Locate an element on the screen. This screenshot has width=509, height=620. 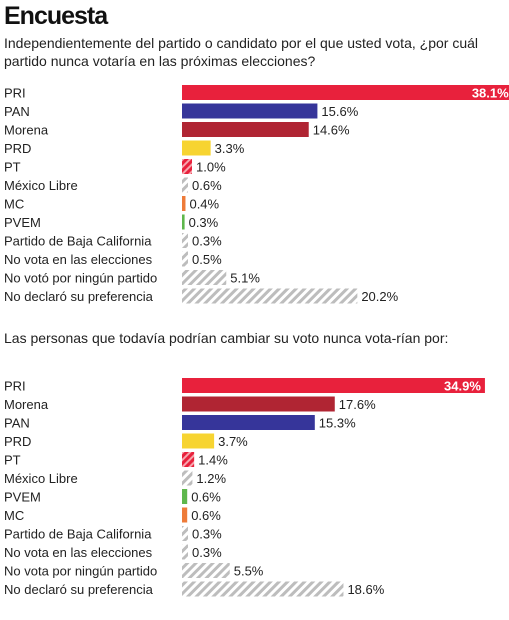
data-label: 0.4% is located at coordinates (204, 204).